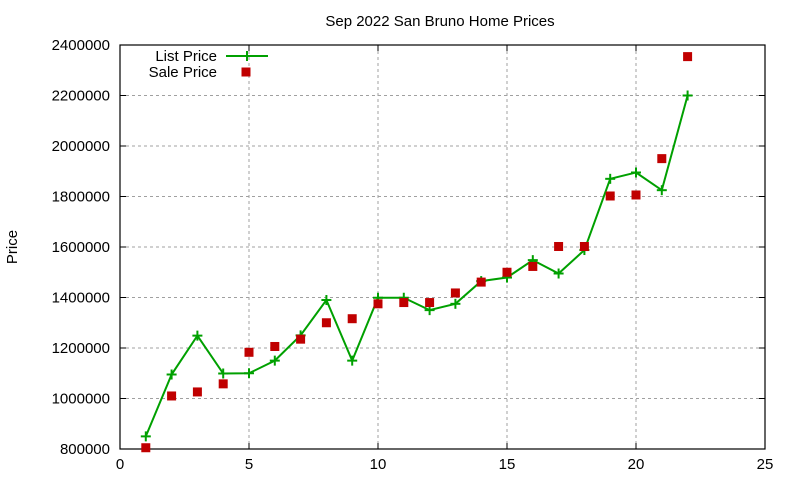 The width and height of the screenshot is (800, 485). Describe the element at coordinates (81, 146) in the screenshot. I see `y-tick-label: 2000000` at that location.